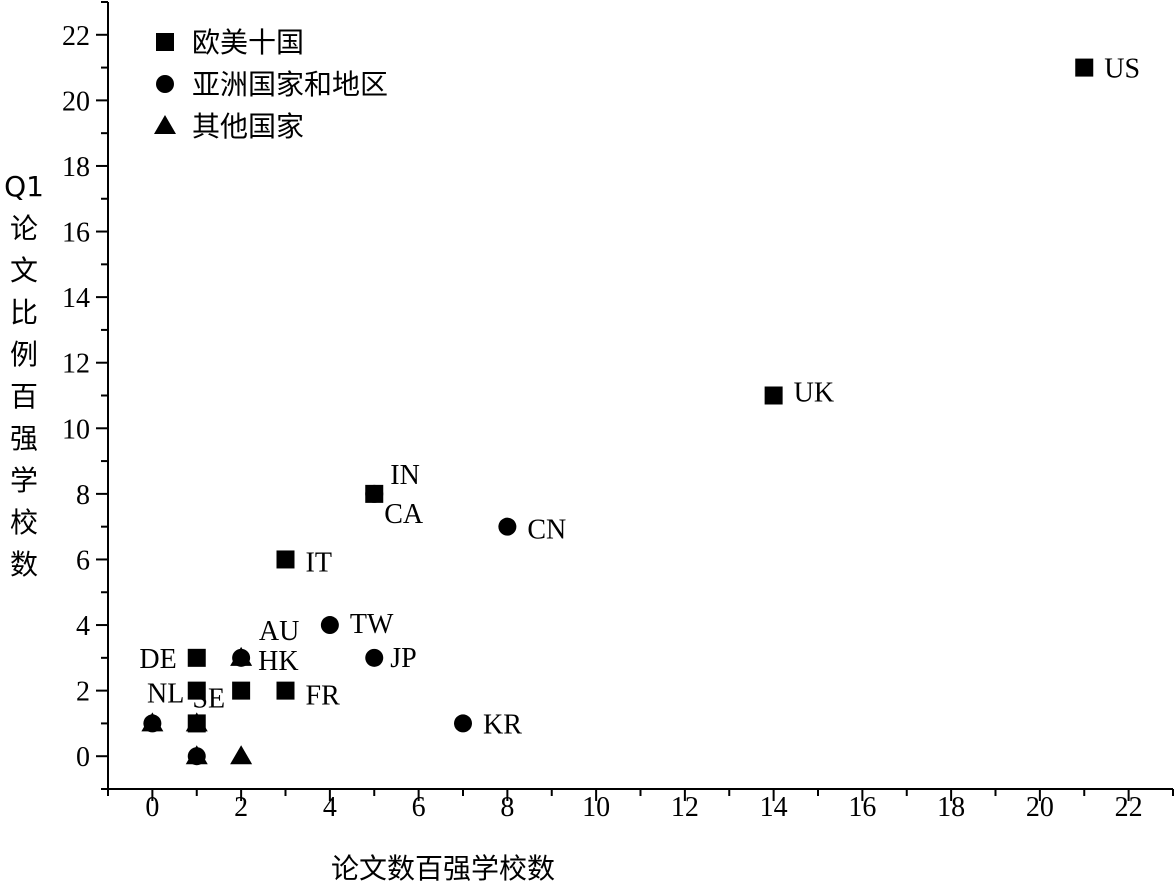  Describe the element at coordinates (241, 807) in the screenshot. I see `x-tick-label: 2` at that location.